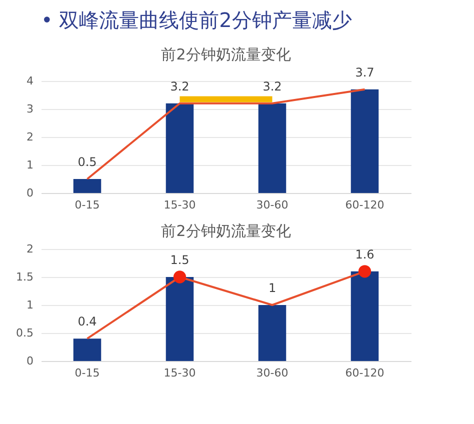  What do you see at coordinates (196, 20) in the screenshot?
I see `text: • 双峰流量曲线使前2分钟产量减少` at bounding box center [196, 20].